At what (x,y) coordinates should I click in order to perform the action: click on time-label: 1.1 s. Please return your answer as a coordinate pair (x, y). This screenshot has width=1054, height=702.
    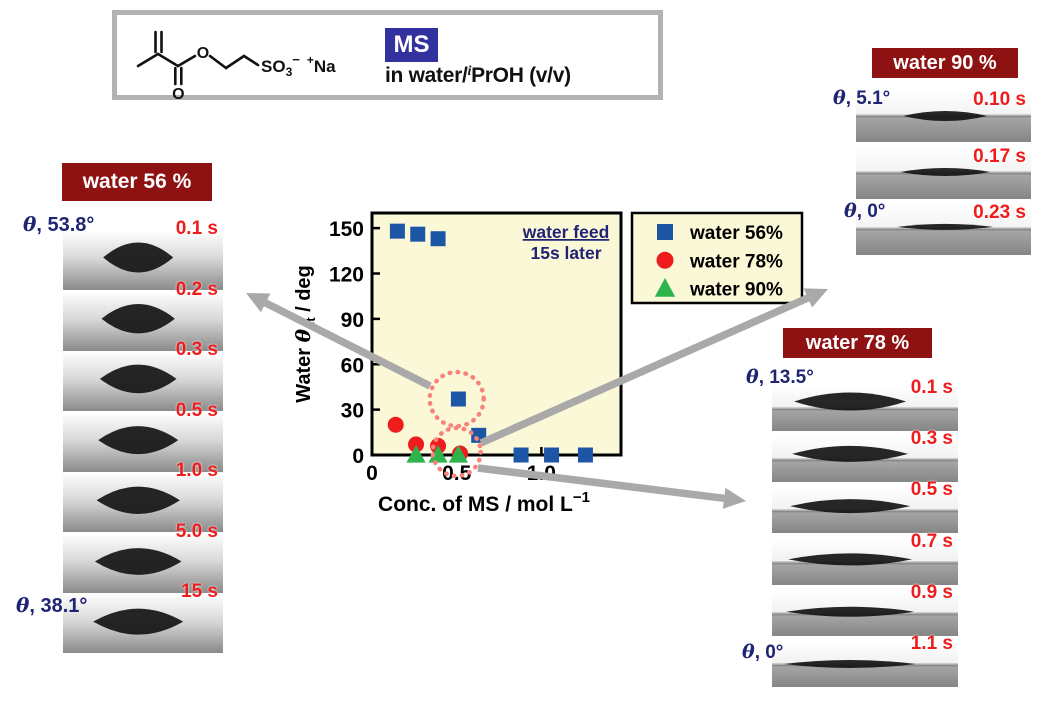
    Looking at the image, I should click on (931, 643).